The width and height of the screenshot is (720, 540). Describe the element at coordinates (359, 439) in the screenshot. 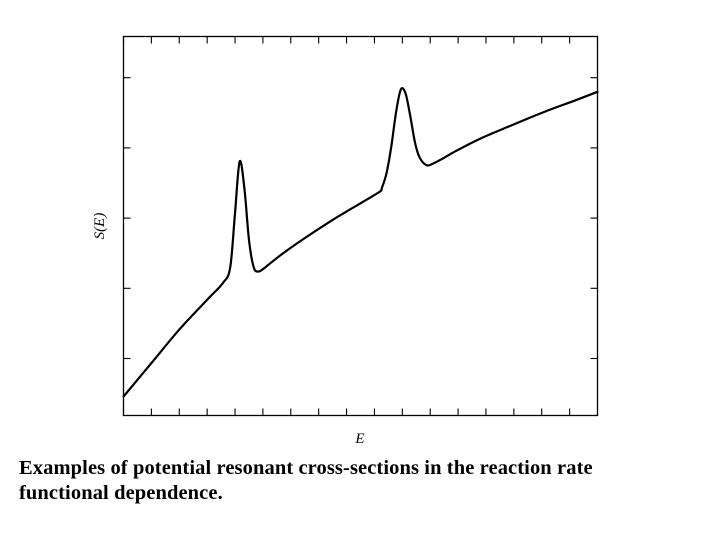

I see `x-axis-label: E` at that location.